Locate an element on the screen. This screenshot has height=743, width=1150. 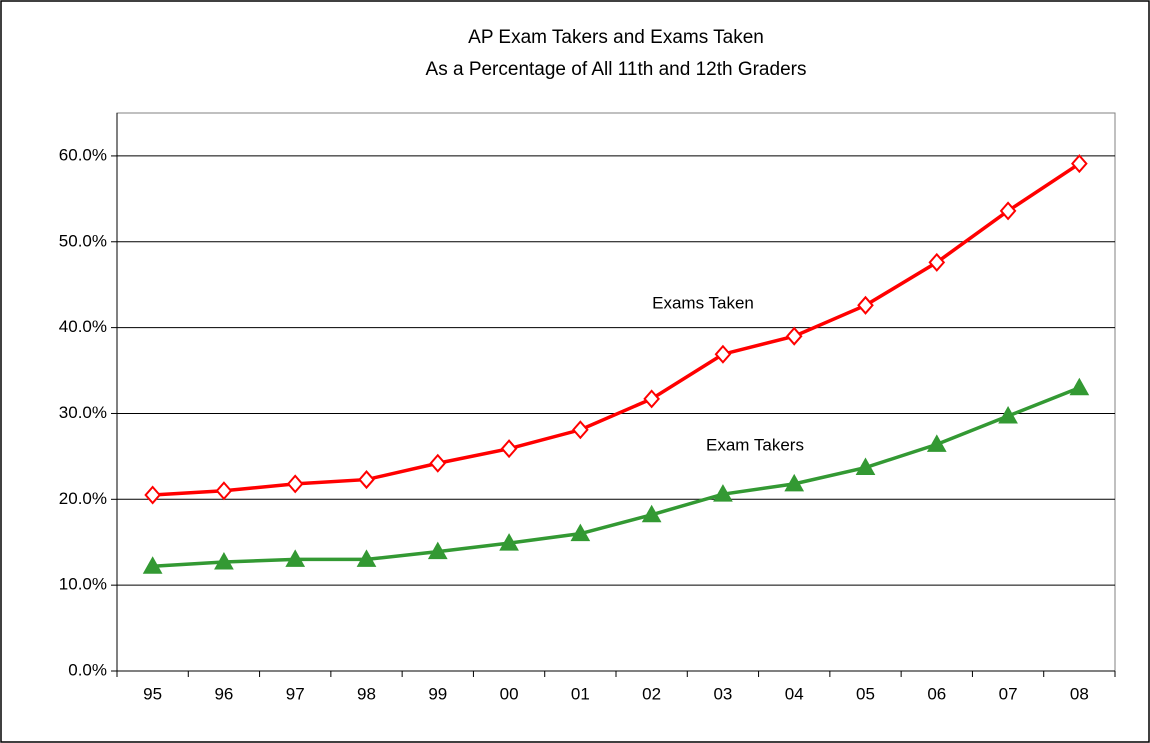
series-label: Exams Taken is located at coordinates (703, 302).